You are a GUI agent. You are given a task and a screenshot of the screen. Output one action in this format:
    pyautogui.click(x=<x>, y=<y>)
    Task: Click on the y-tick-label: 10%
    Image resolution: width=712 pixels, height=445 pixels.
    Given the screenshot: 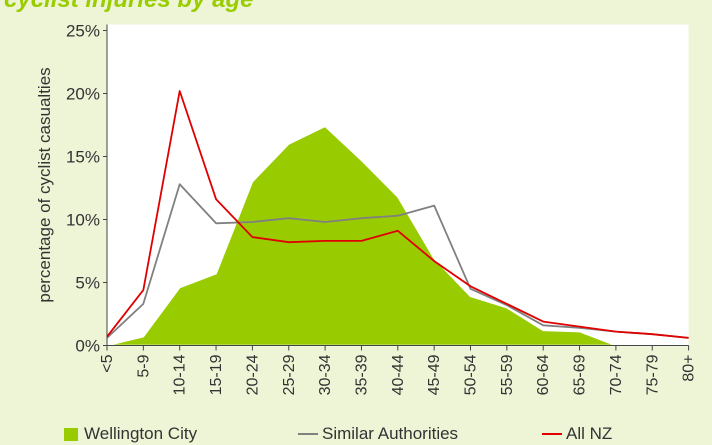 What is the action you would take?
    pyautogui.click(x=83, y=220)
    